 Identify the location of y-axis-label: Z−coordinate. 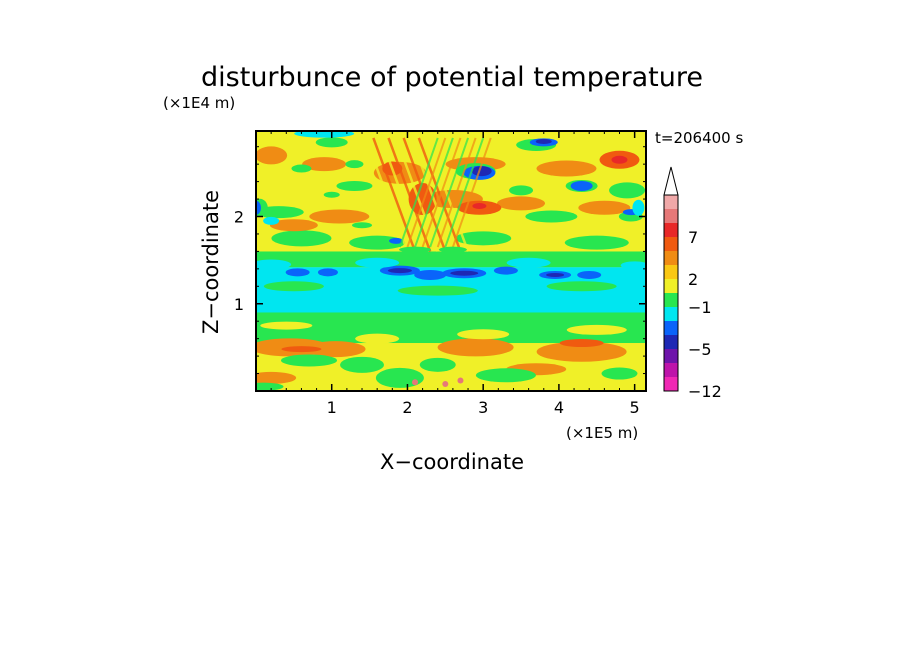
(211, 262).